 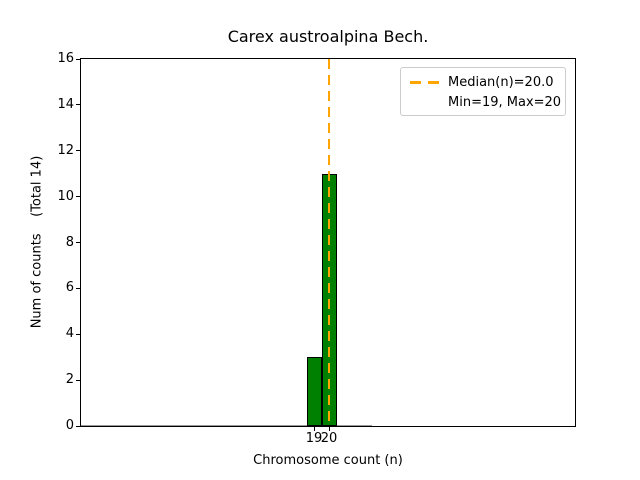 What do you see at coordinates (65, 150) in the screenshot?
I see `y-tick-label: 12` at bounding box center [65, 150].